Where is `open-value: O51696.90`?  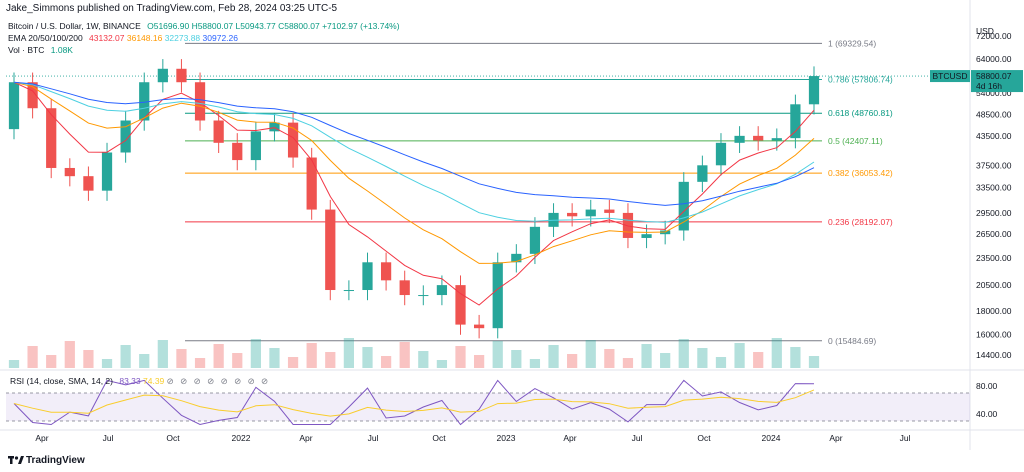 open-value: O51696.90 is located at coordinates (168, 26).